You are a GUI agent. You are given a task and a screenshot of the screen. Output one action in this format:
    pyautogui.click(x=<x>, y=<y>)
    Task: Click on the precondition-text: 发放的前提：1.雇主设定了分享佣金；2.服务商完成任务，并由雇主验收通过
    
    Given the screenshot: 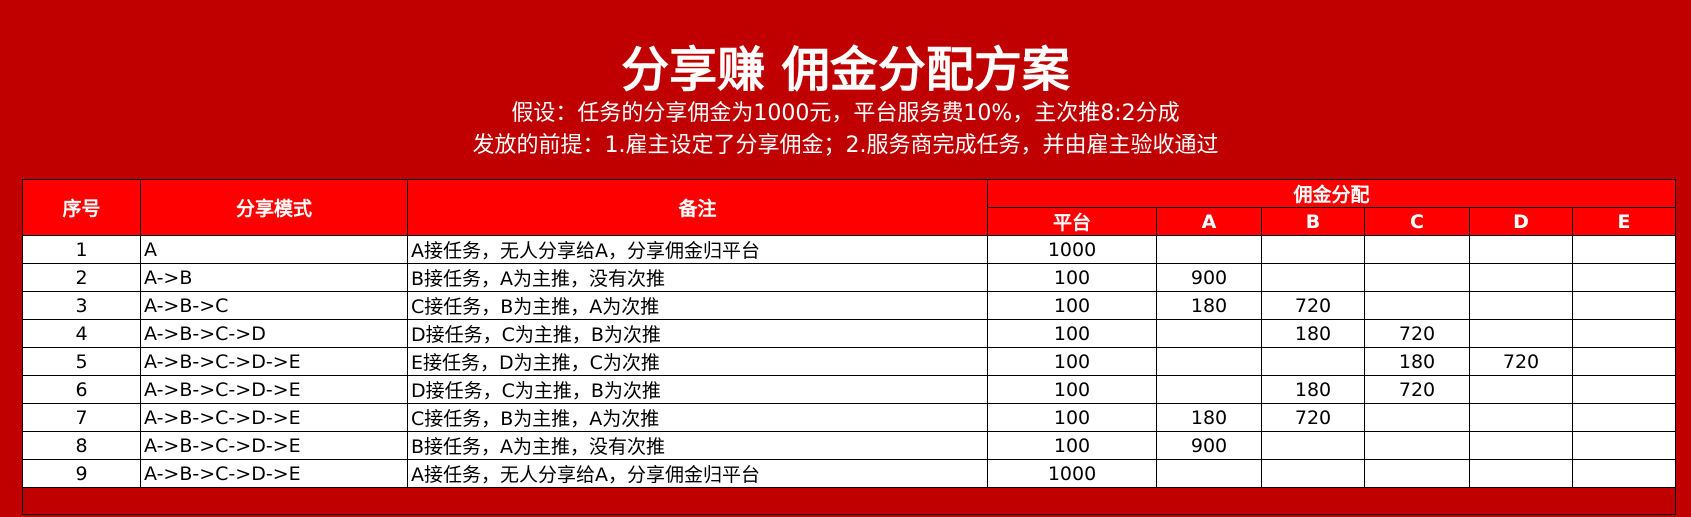 What is the action you would take?
    pyautogui.click(x=845, y=145)
    